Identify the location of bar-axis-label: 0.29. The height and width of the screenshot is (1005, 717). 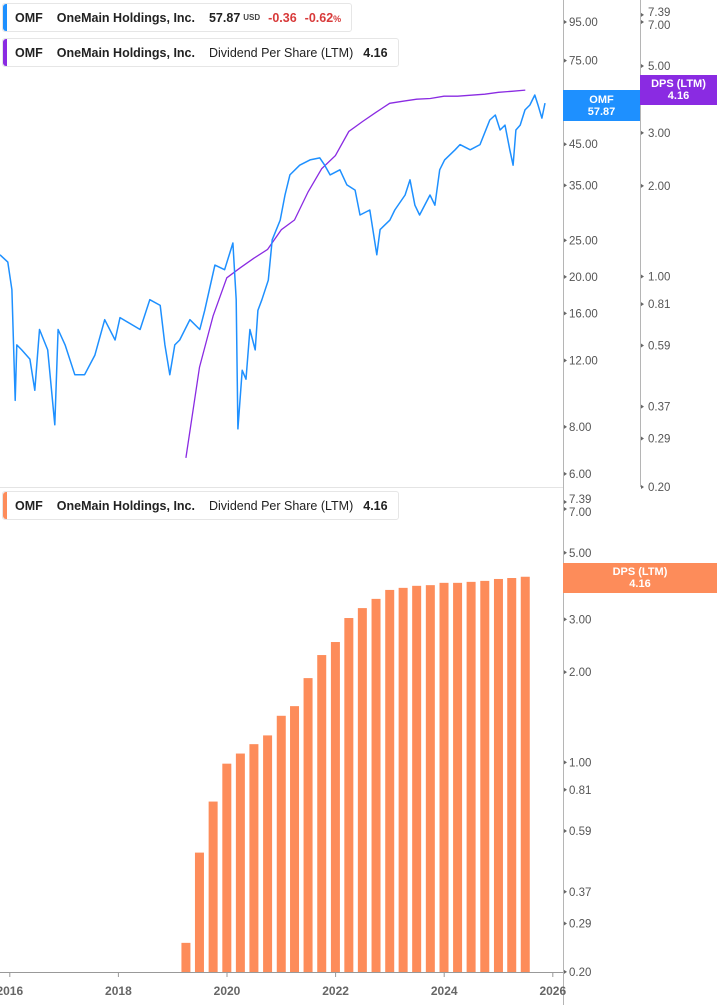
(580, 925).